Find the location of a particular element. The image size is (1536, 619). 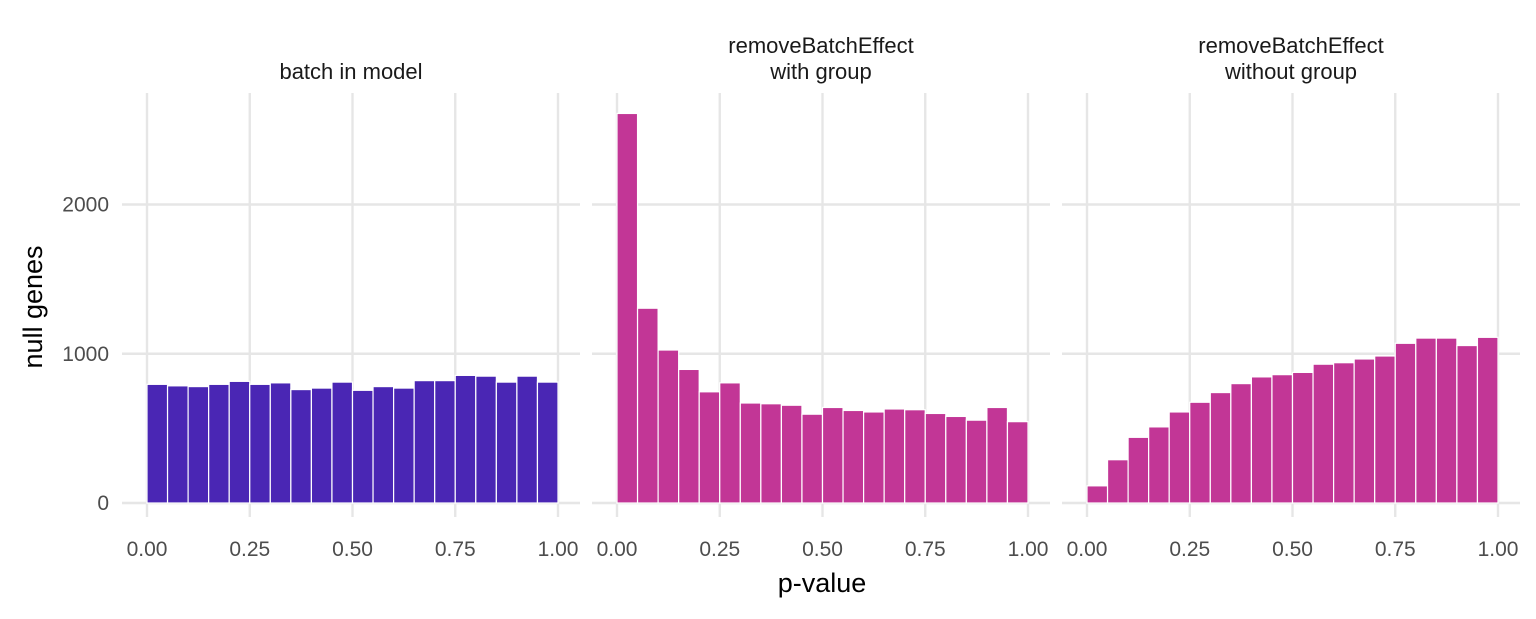

y-axis-title: null genes is located at coordinates (33, 306).